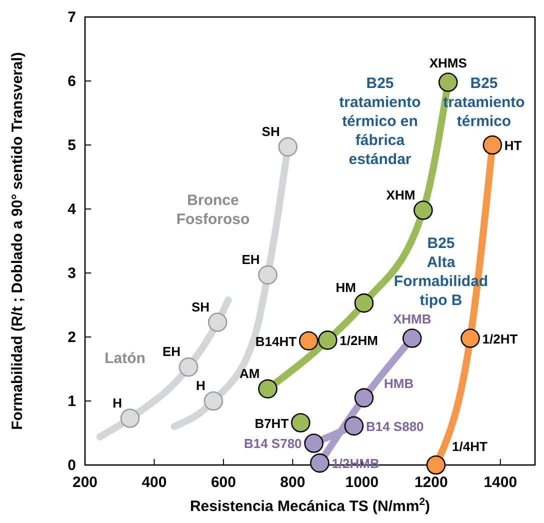 The width and height of the screenshot is (544, 523). What do you see at coordinates (346, 288) in the screenshot?
I see `data-label: HM` at bounding box center [346, 288].